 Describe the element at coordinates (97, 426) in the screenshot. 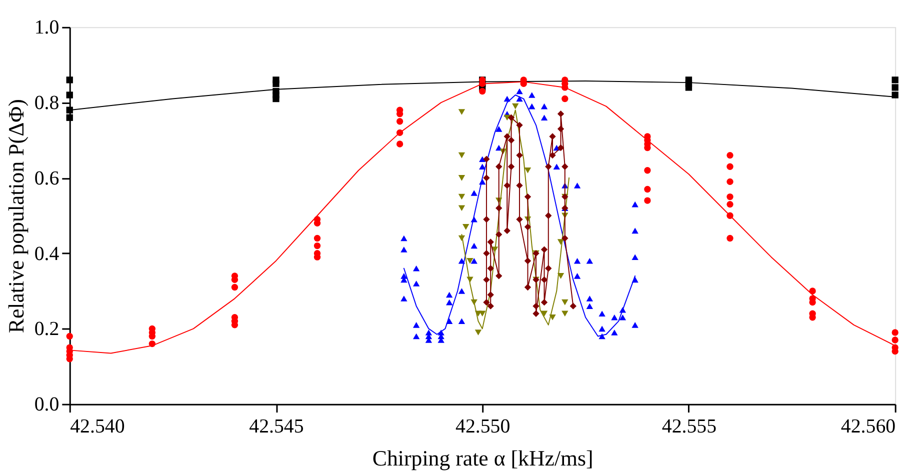

I see `x-tick-label: 42.540` at that location.